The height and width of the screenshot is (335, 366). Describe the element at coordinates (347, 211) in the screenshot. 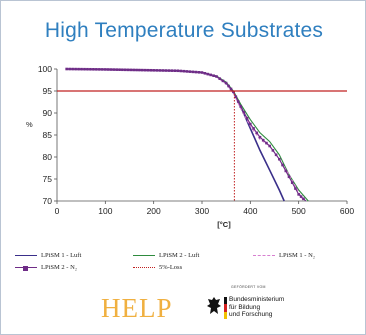

I see `x-tick-label: 600` at that location.